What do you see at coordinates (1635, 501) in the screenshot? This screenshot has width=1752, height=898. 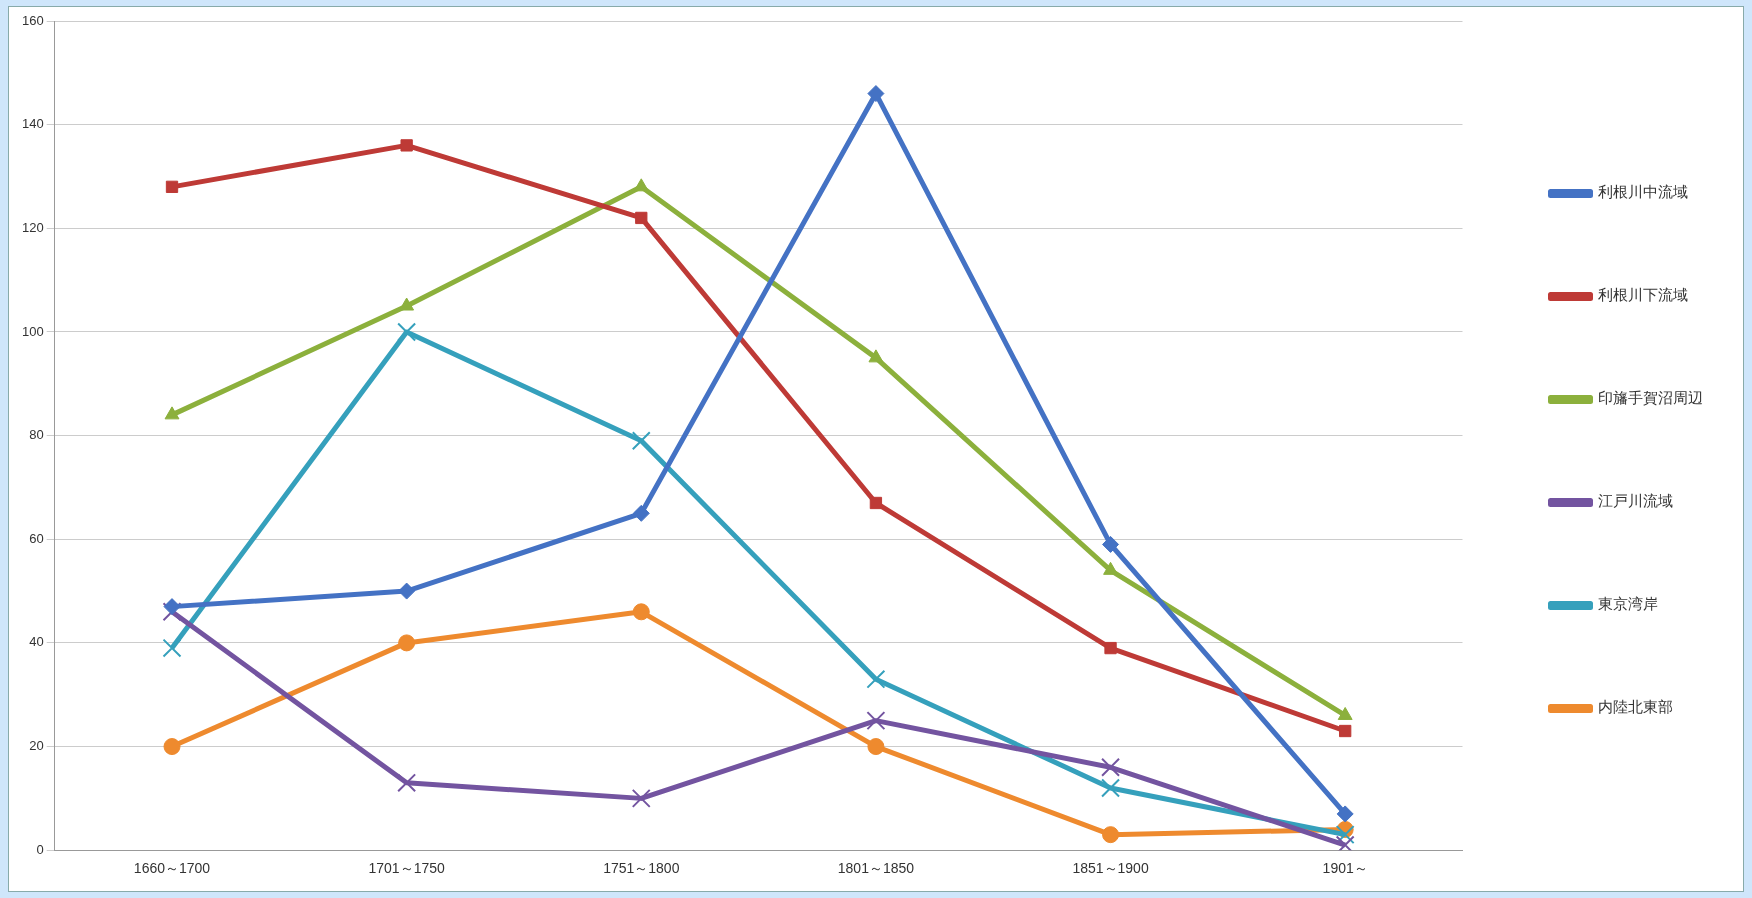 I see `legend-label: 江戸川流域` at bounding box center [1635, 501].